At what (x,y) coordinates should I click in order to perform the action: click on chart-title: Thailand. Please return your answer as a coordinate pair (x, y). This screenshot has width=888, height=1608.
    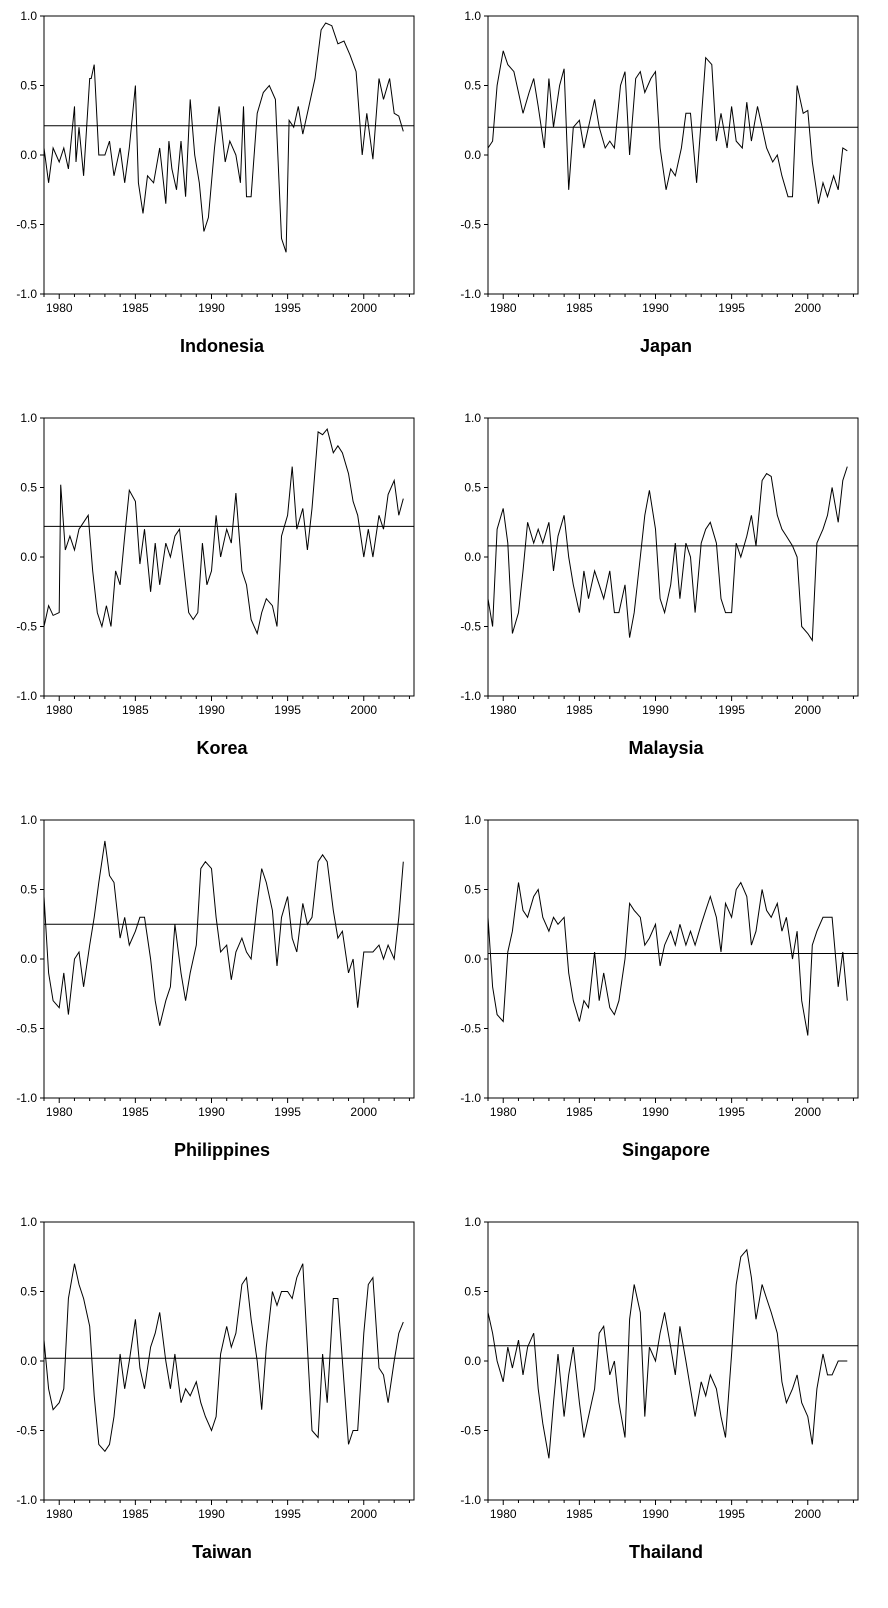
    Looking at the image, I should click on (665, 1552).